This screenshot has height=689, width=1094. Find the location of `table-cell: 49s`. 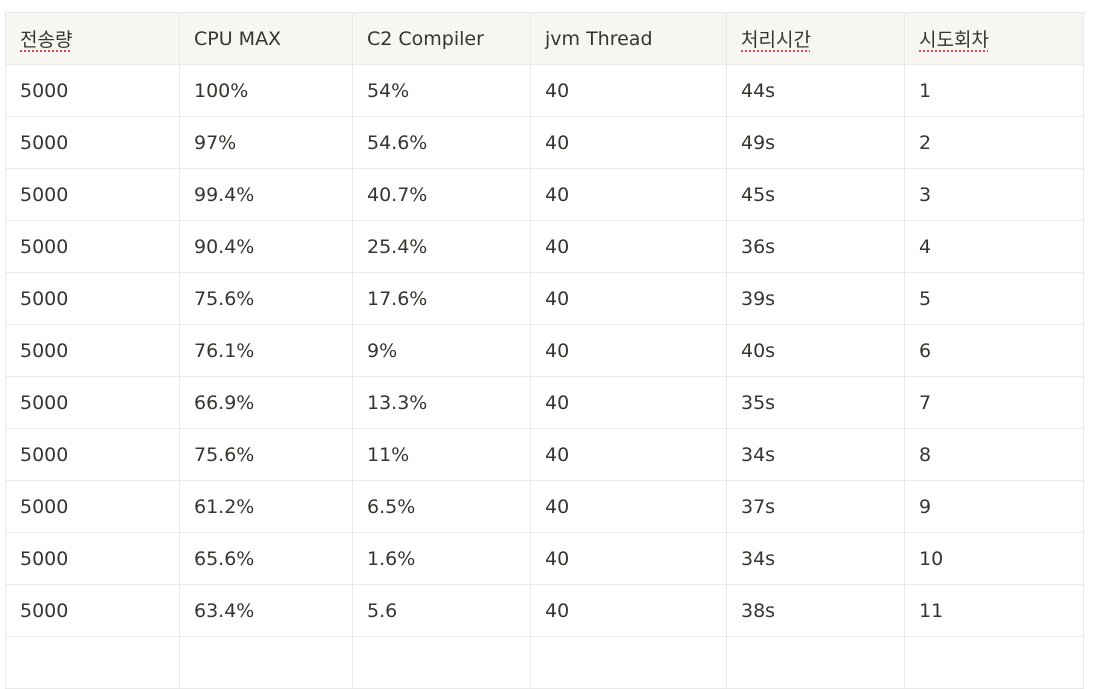

table-cell: 49s is located at coordinates (815, 142).